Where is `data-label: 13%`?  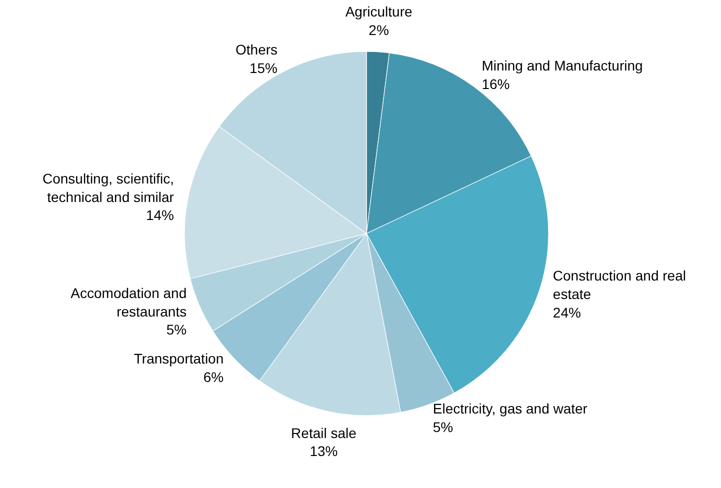 data-label: 13% is located at coordinates (324, 451).